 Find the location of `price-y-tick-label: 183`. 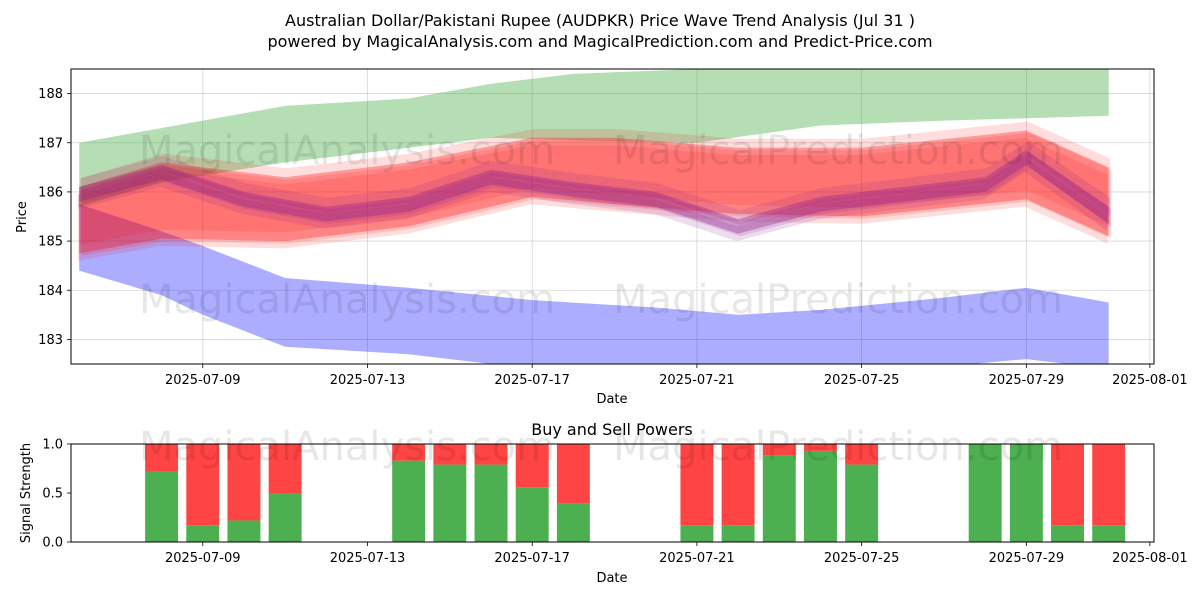

price-y-tick-label: 183 is located at coordinates (50, 340).